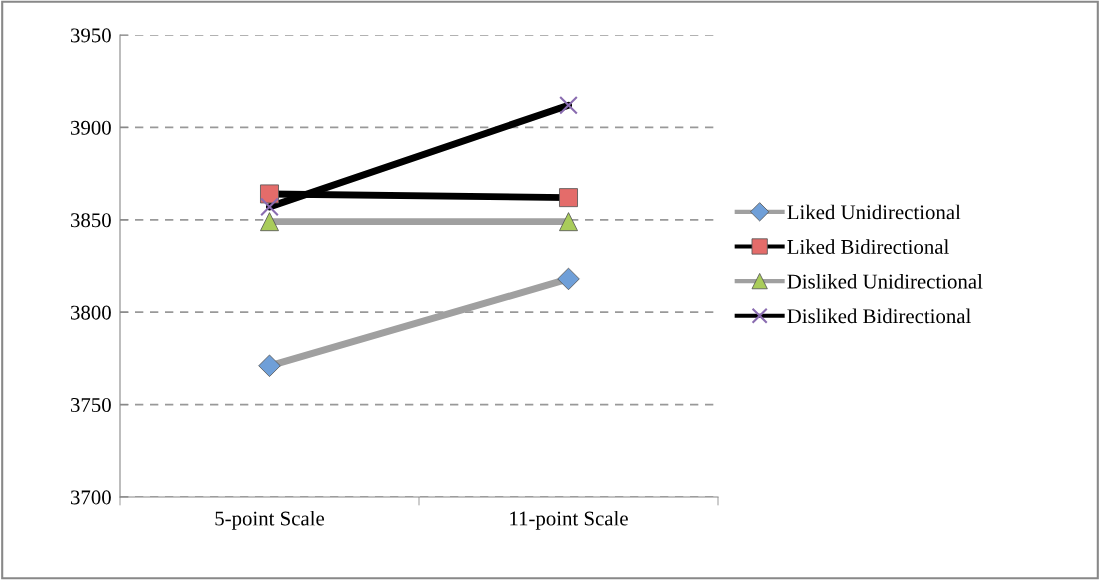  Describe the element at coordinates (868, 246) in the screenshot. I see `legend-label: Liked Bidirectional` at that location.